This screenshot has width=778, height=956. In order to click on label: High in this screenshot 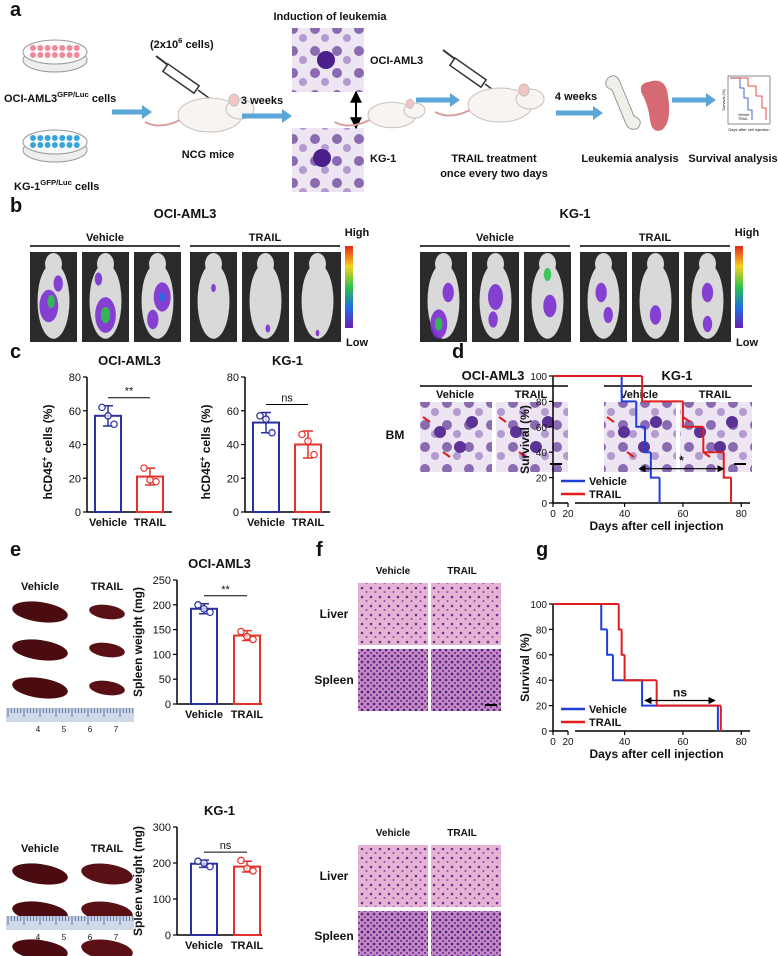, I will do `click(357, 233)`.